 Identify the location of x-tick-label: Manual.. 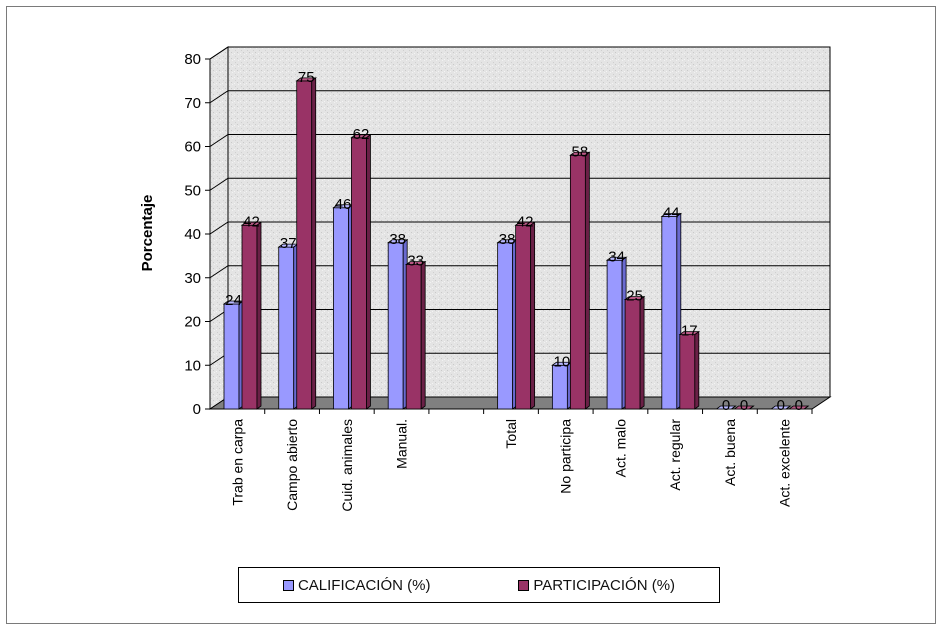
(402, 444).